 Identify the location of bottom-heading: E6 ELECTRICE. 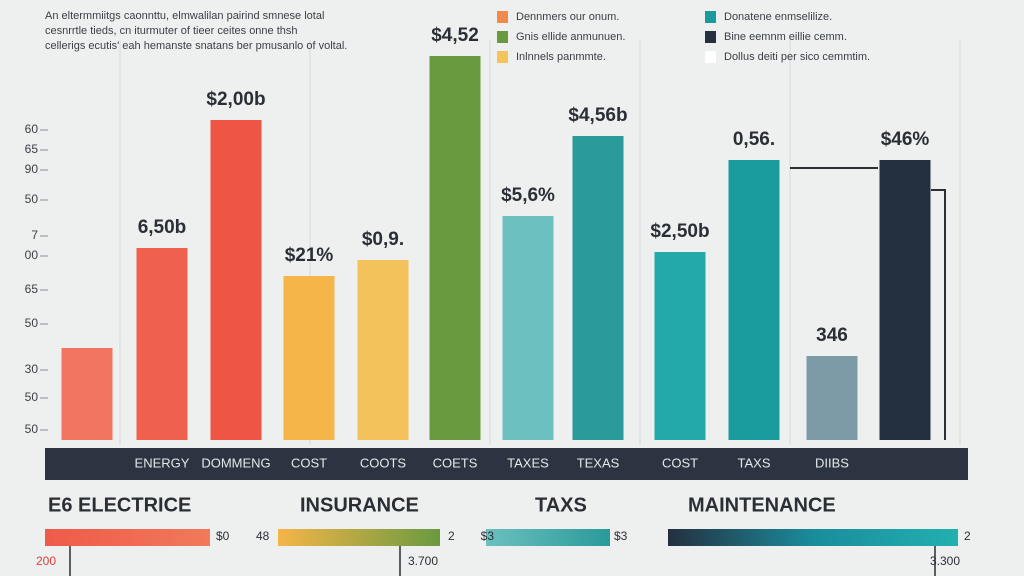
(119, 505).